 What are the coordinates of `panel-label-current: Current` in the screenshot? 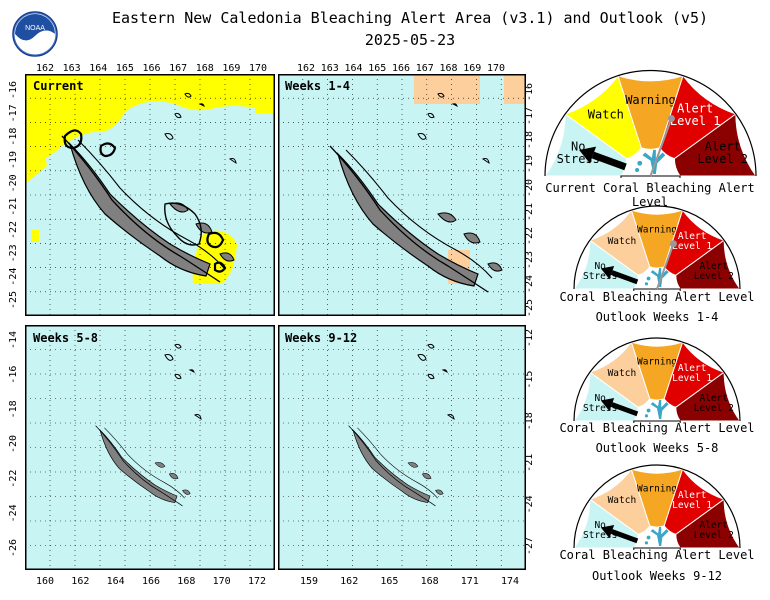 It's located at (58, 86).